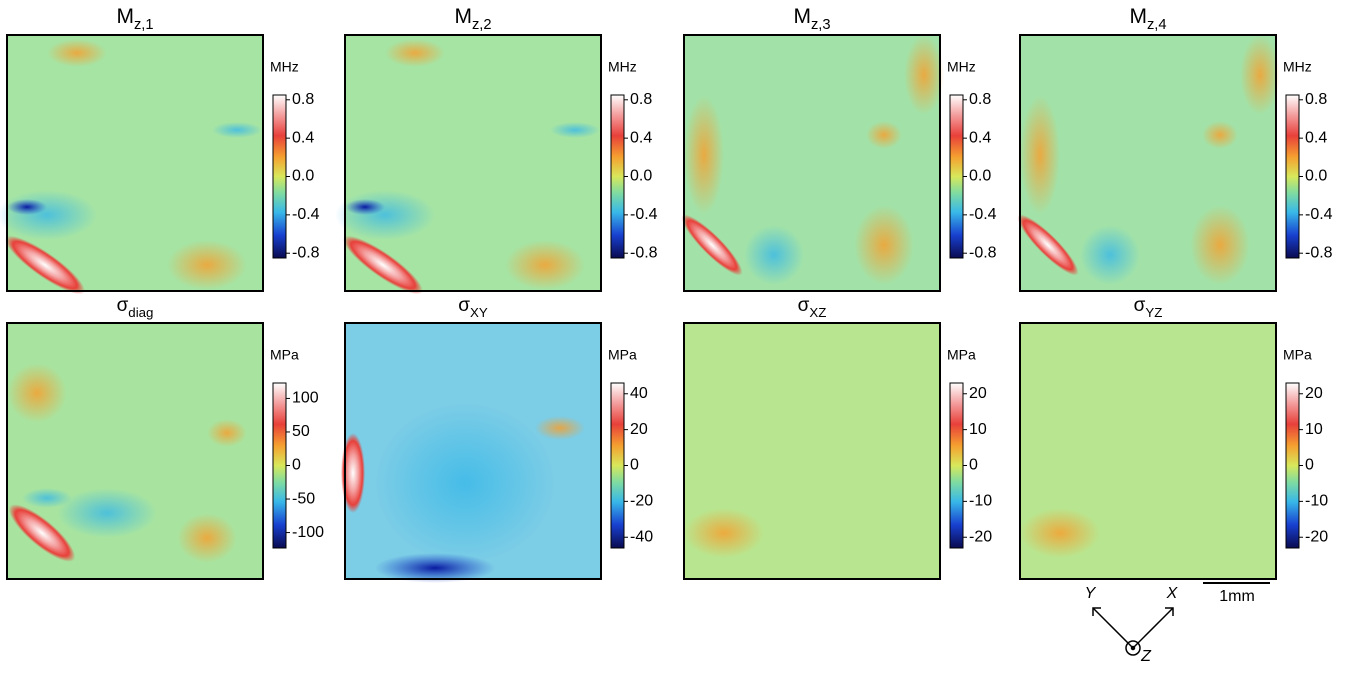 The image size is (1358, 674). I want to click on colorbar-unit: MHz, so click(622, 67).